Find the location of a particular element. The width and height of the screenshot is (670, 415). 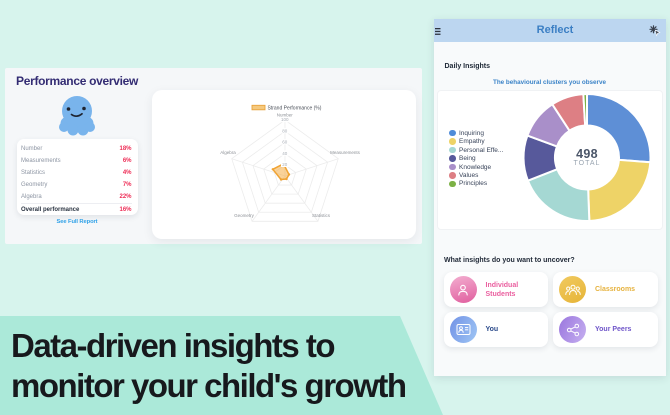

svg-text: Algebra is located at coordinates (228, 152).